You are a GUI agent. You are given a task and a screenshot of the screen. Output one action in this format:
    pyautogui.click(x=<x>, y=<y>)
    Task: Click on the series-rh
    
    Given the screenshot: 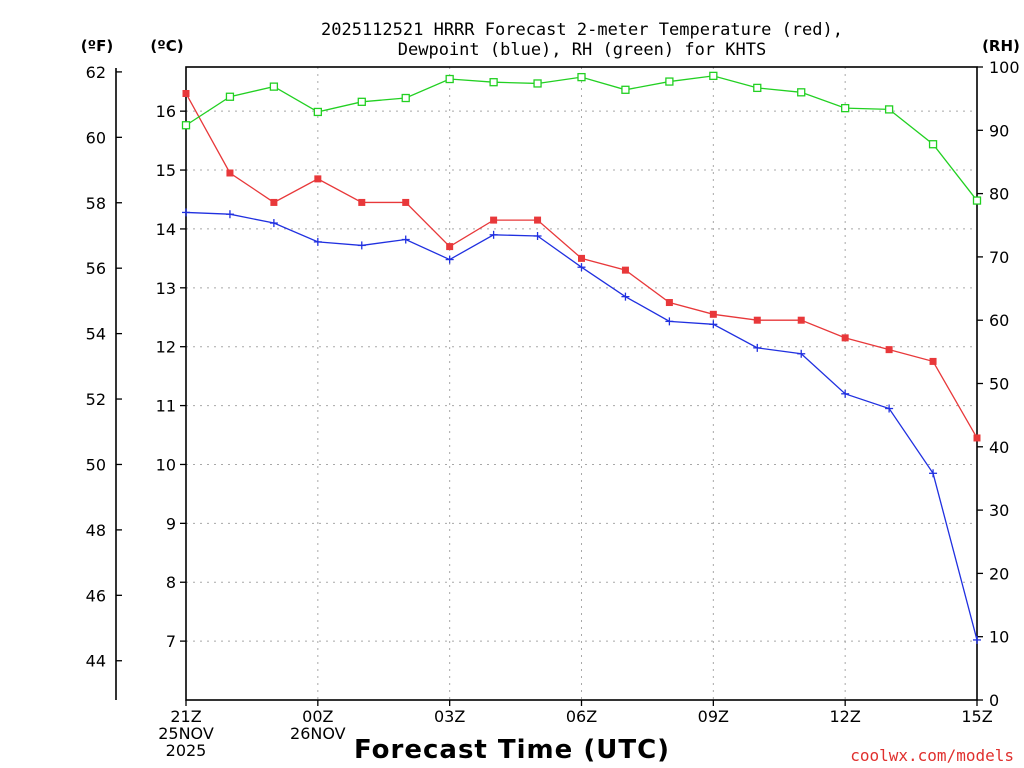 What is the action you would take?
    pyautogui.click(x=581, y=138)
    